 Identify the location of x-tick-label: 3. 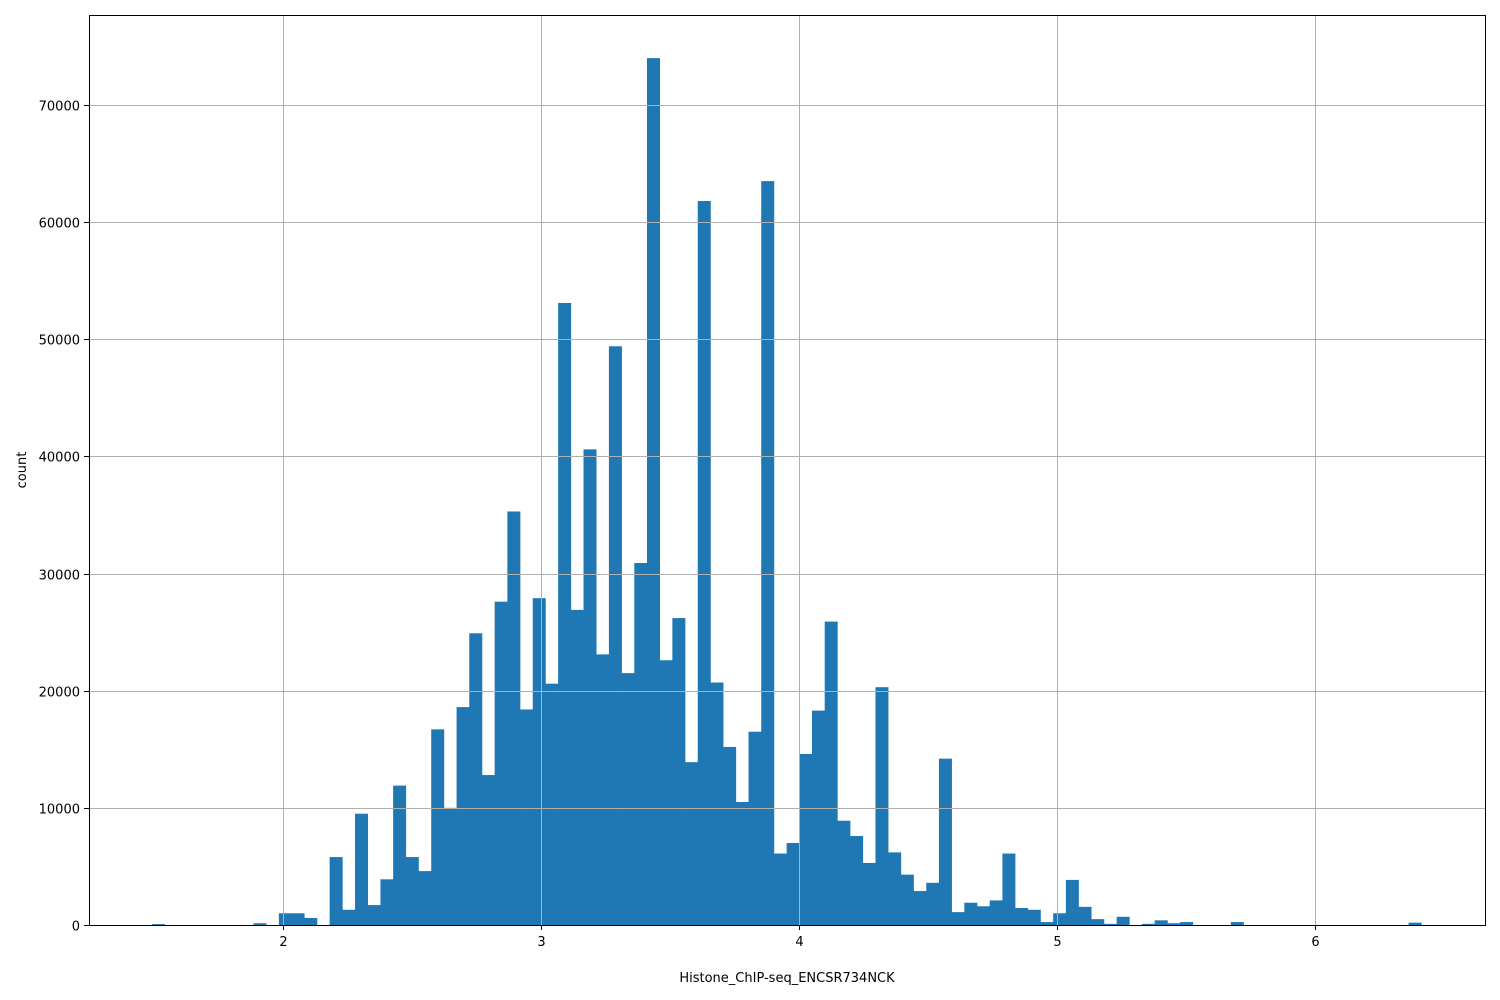
(541, 942).